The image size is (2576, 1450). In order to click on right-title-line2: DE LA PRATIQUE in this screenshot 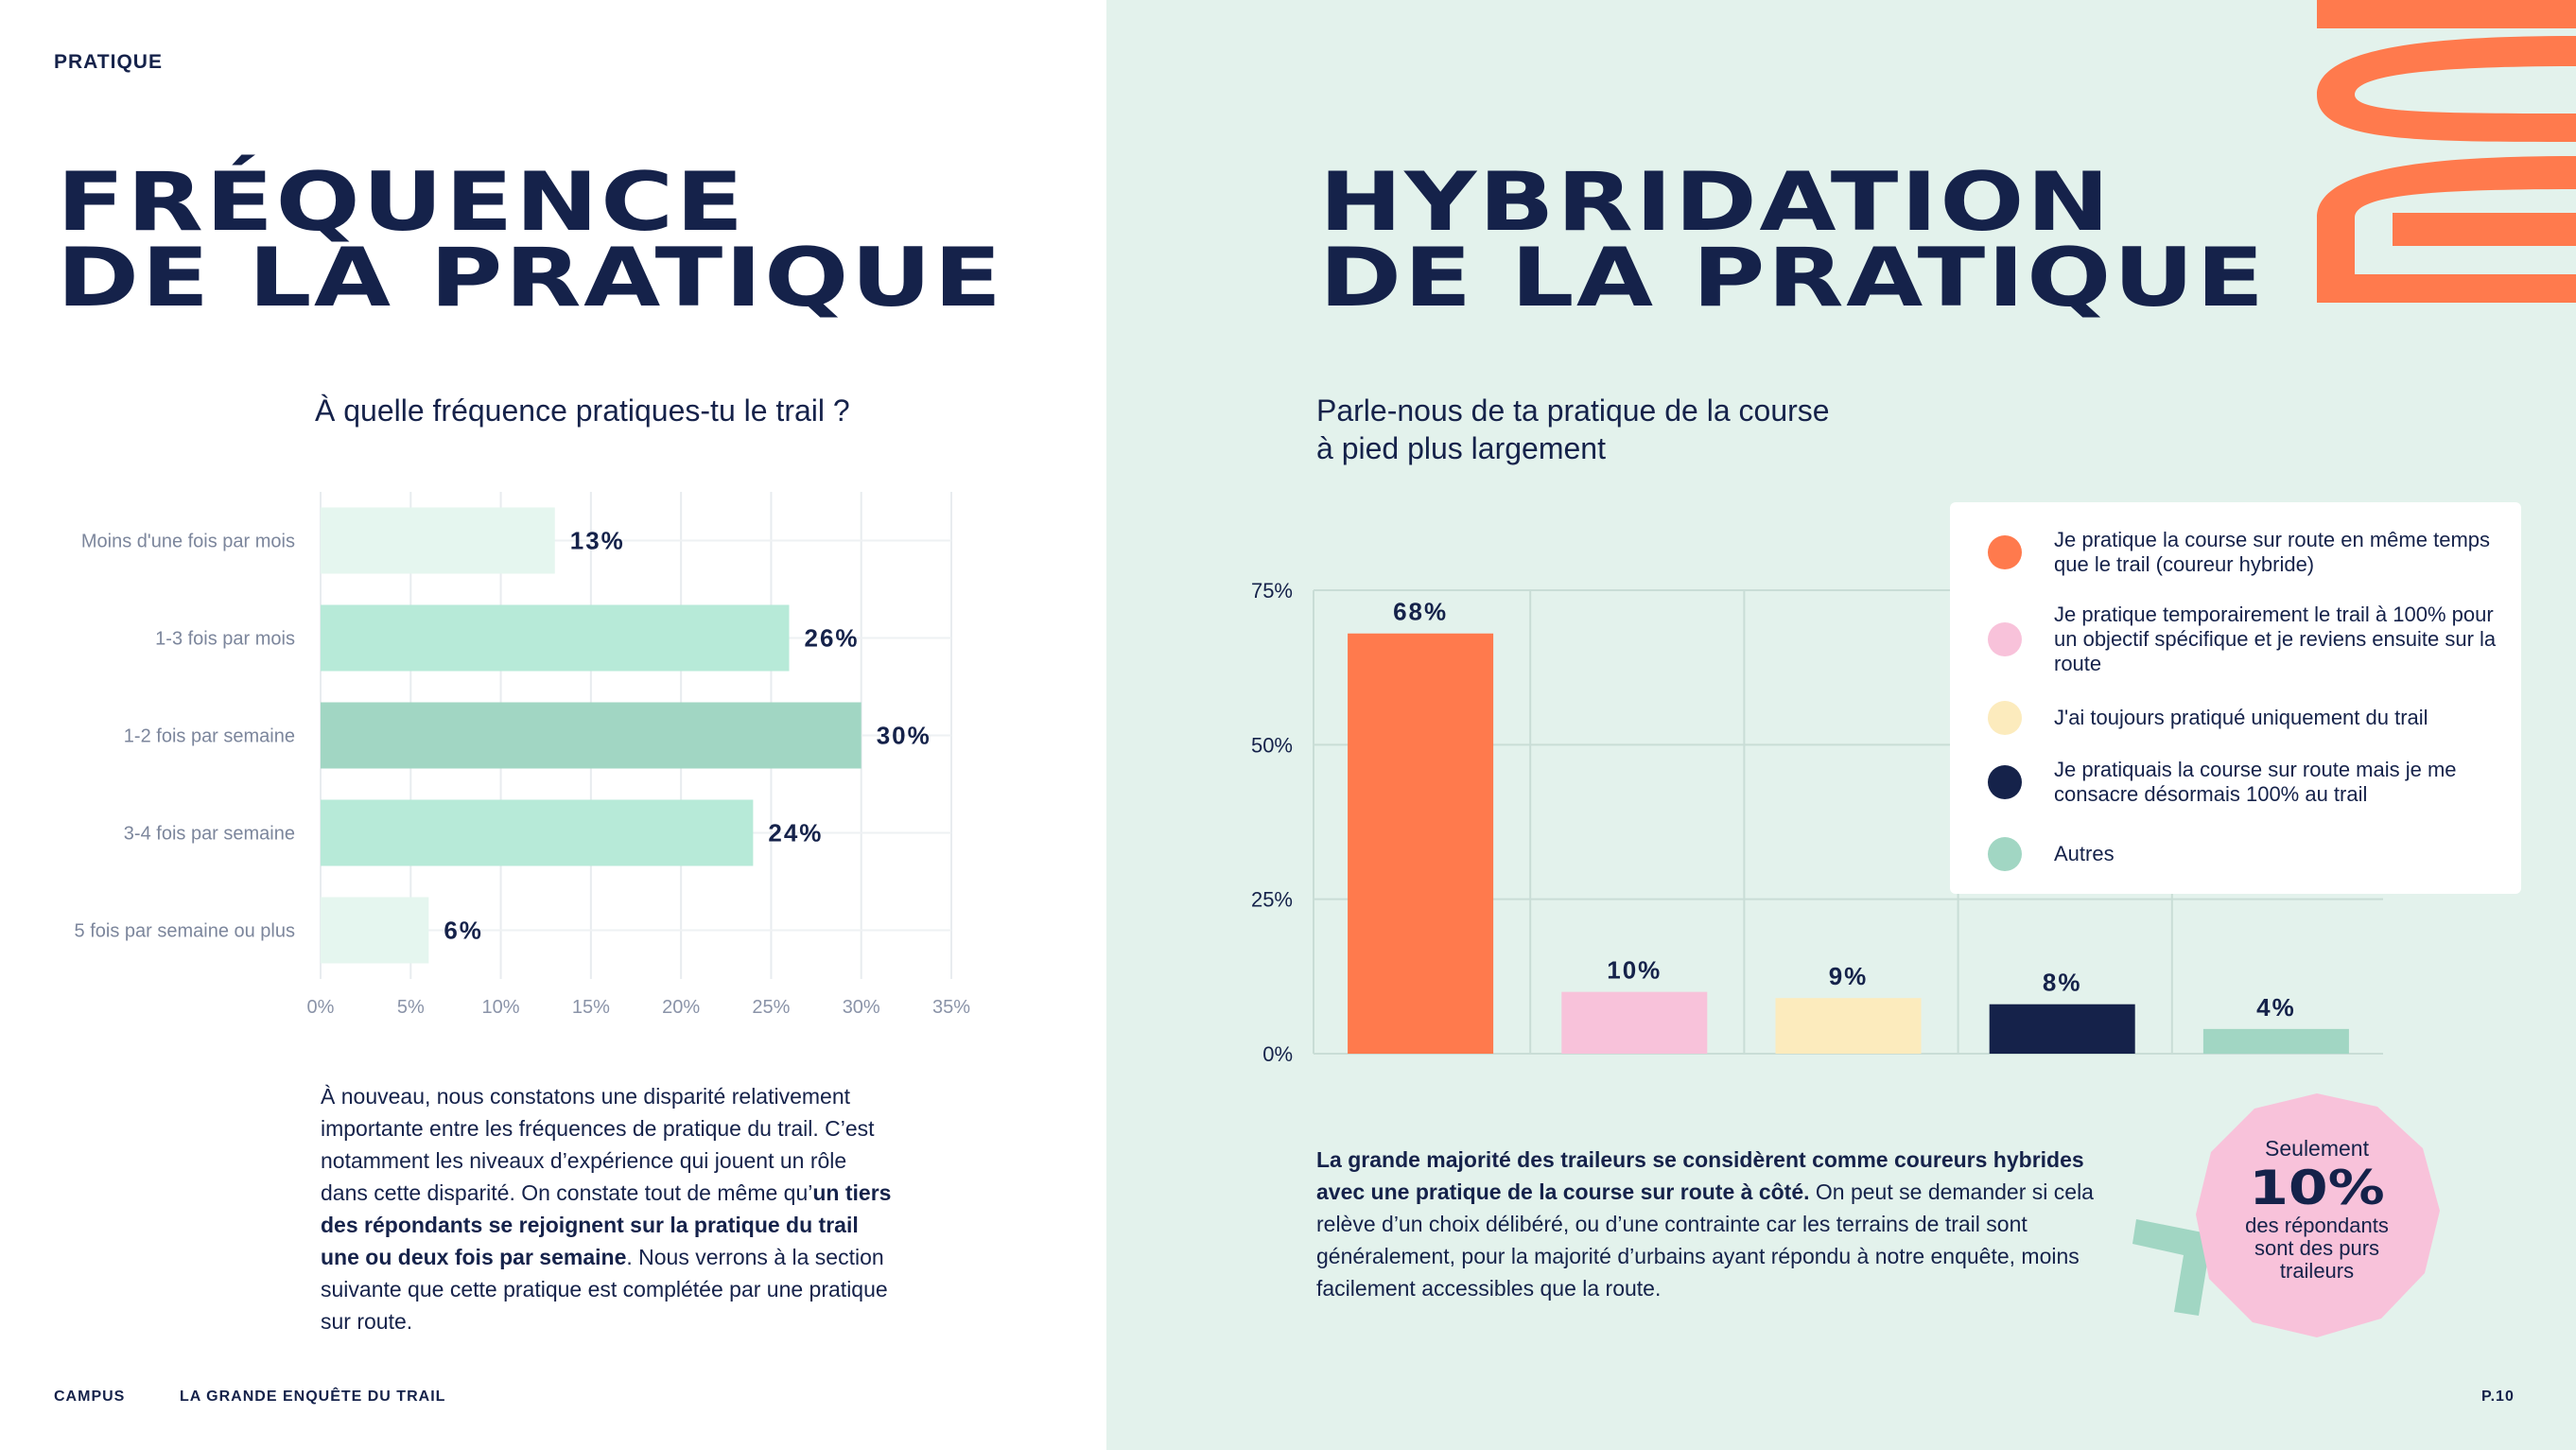, I will do `click(1793, 278)`.